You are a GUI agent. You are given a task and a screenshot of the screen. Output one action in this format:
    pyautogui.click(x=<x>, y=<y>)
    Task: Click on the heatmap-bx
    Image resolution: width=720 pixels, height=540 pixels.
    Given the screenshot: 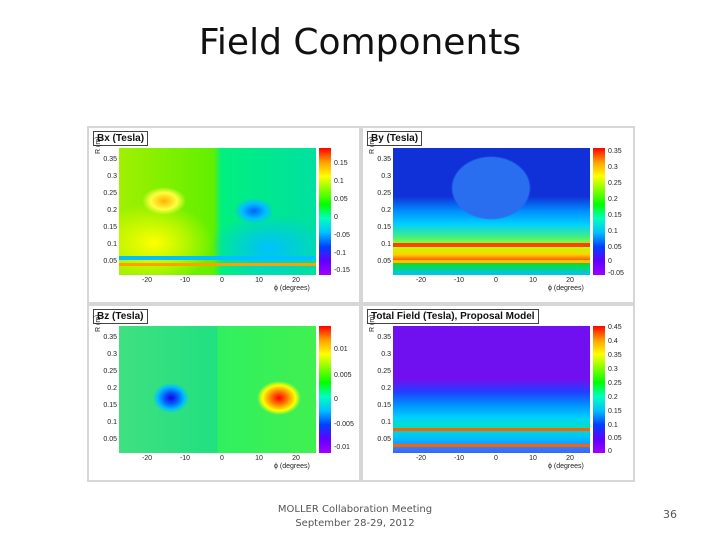 What is the action you would take?
    pyautogui.click(x=217, y=211)
    